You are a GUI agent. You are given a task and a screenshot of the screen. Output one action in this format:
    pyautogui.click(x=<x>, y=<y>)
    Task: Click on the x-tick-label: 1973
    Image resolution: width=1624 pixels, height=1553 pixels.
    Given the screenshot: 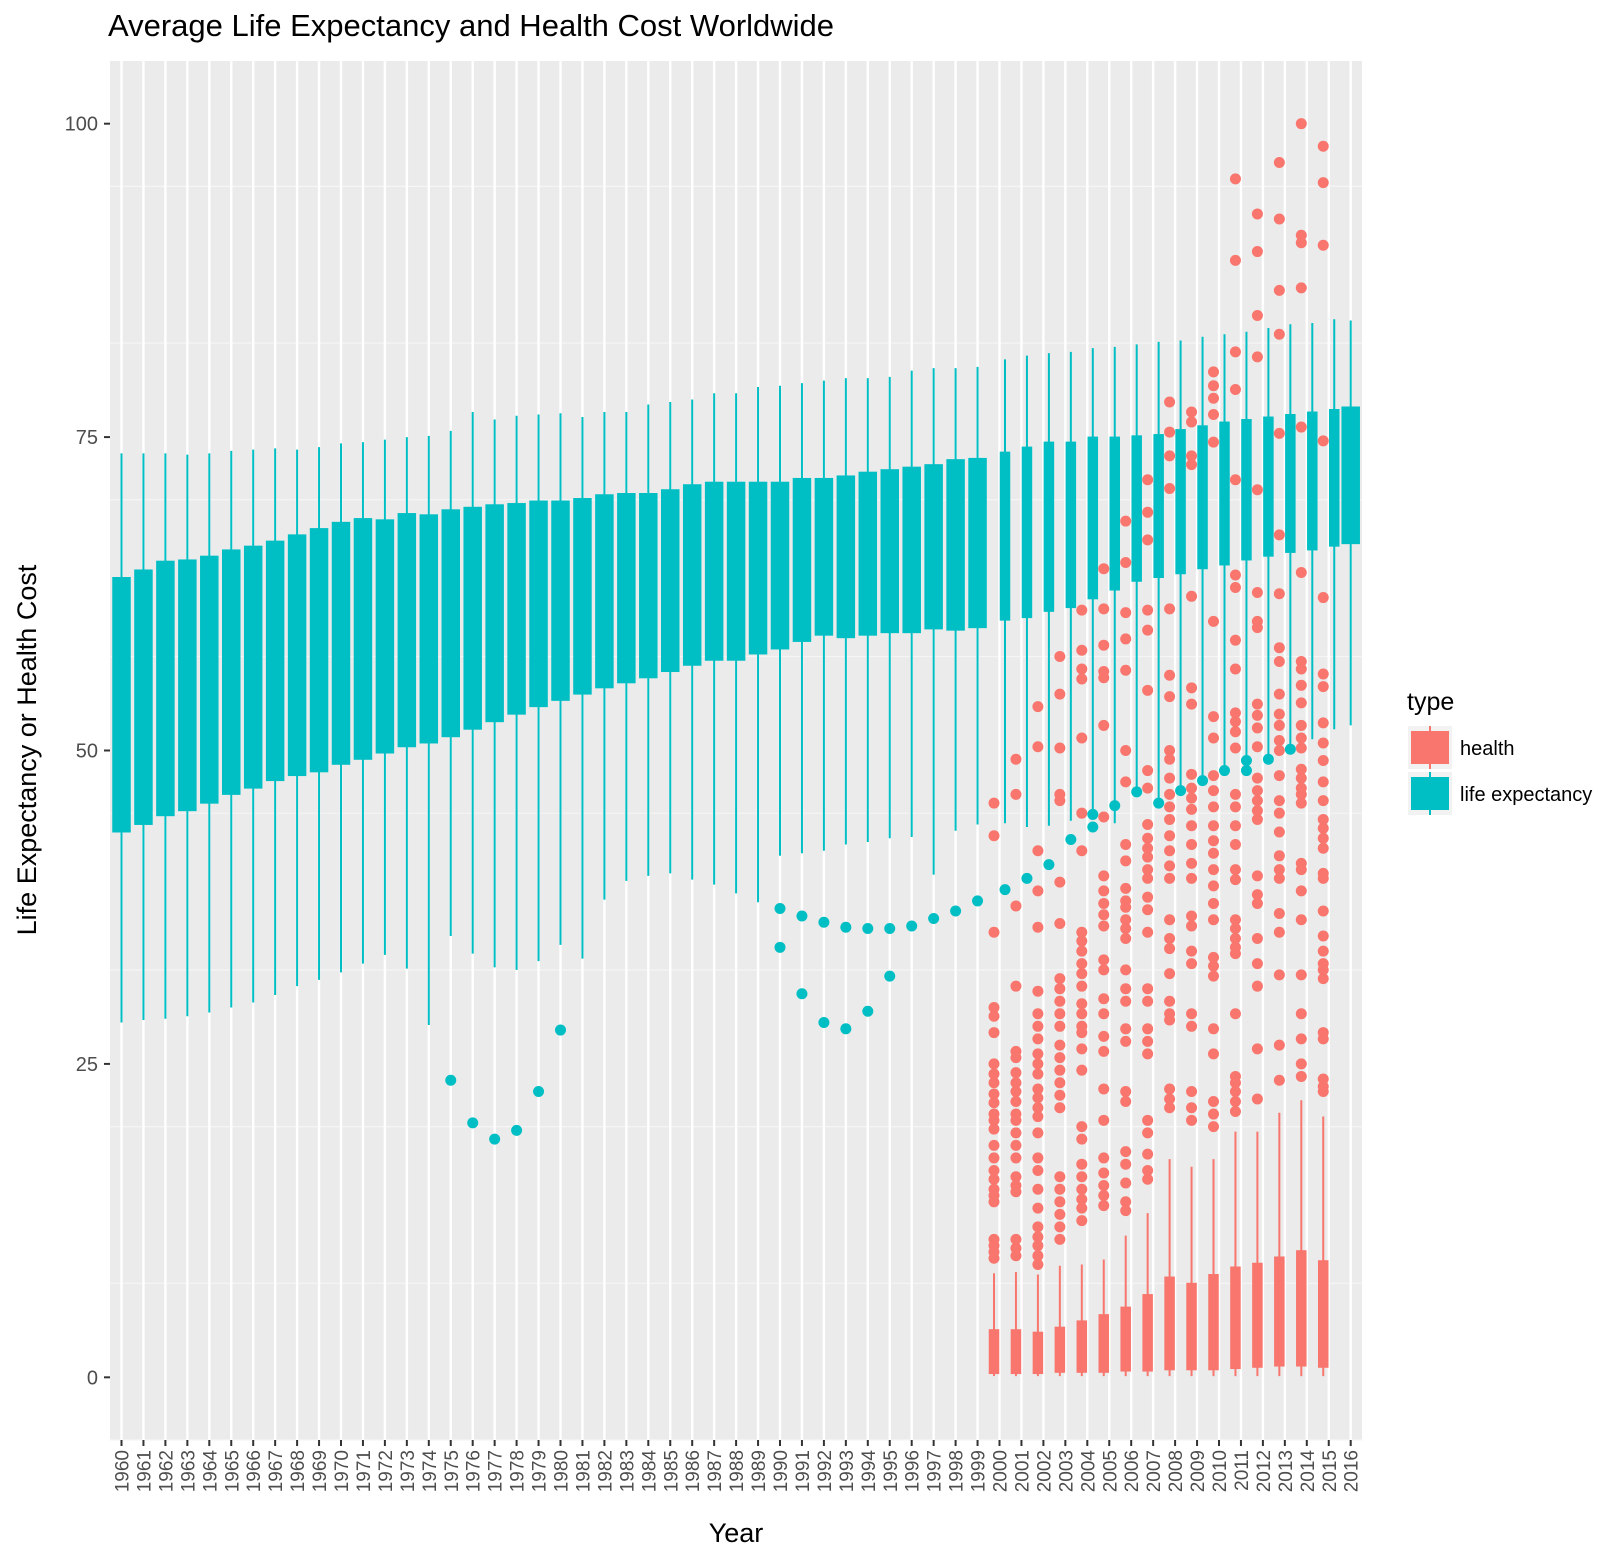 What is the action you would take?
    pyautogui.click(x=408, y=1471)
    